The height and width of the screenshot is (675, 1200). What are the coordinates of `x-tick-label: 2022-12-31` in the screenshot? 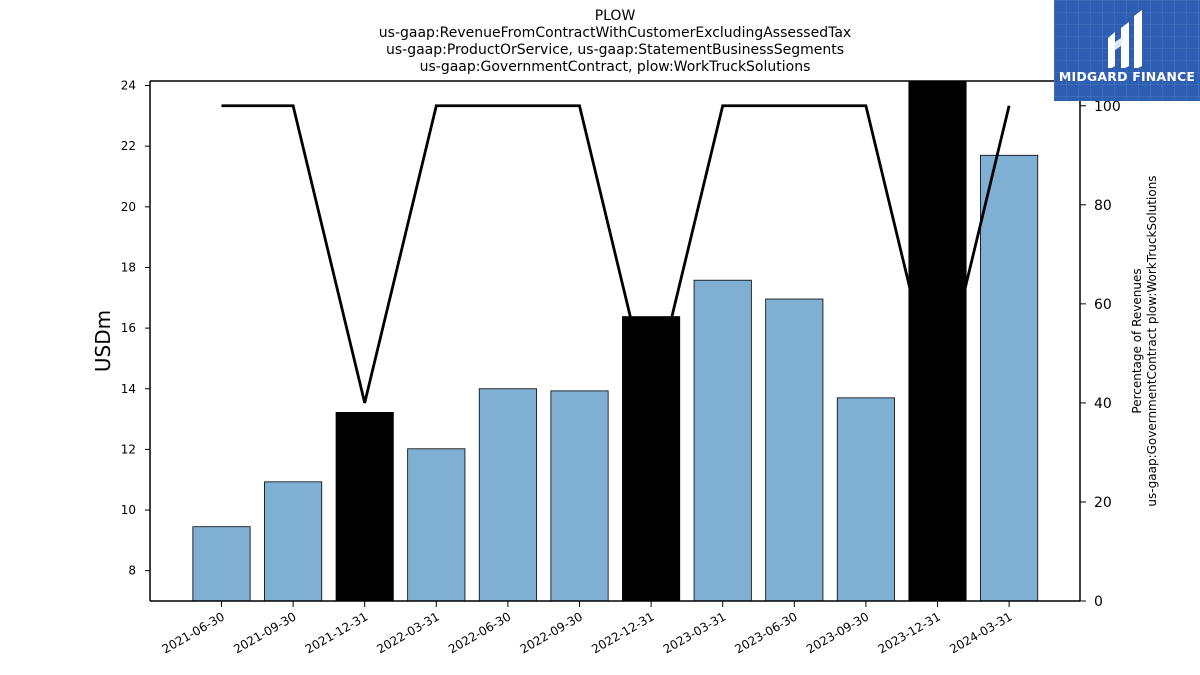 It's located at (622, 632).